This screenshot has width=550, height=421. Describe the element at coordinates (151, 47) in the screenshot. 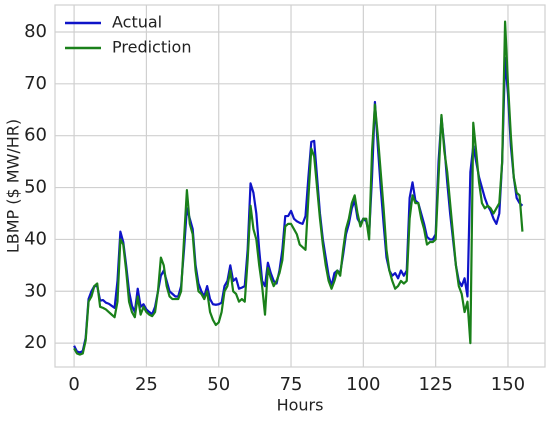

I see `legend-label: Prediction` at that location.